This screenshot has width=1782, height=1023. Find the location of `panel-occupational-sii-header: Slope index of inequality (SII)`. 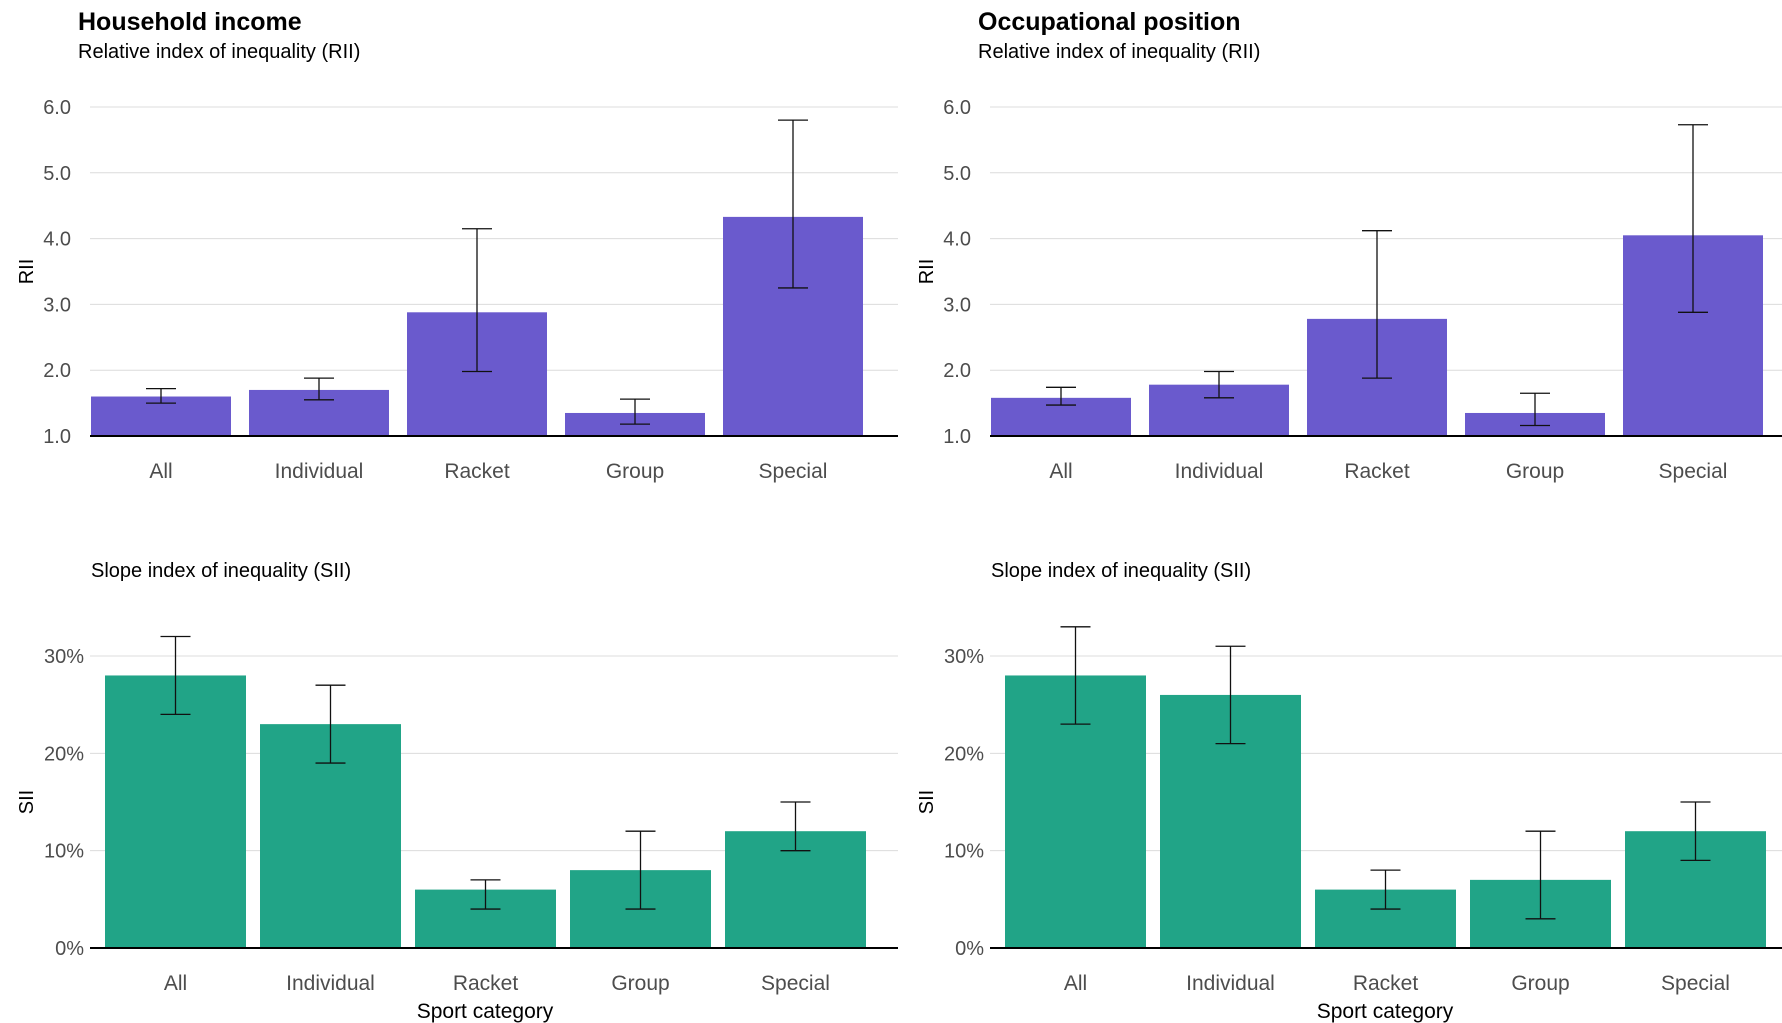

panel-occupational-sii-header: Slope index of inequality (SII) is located at coordinates (1121, 569).